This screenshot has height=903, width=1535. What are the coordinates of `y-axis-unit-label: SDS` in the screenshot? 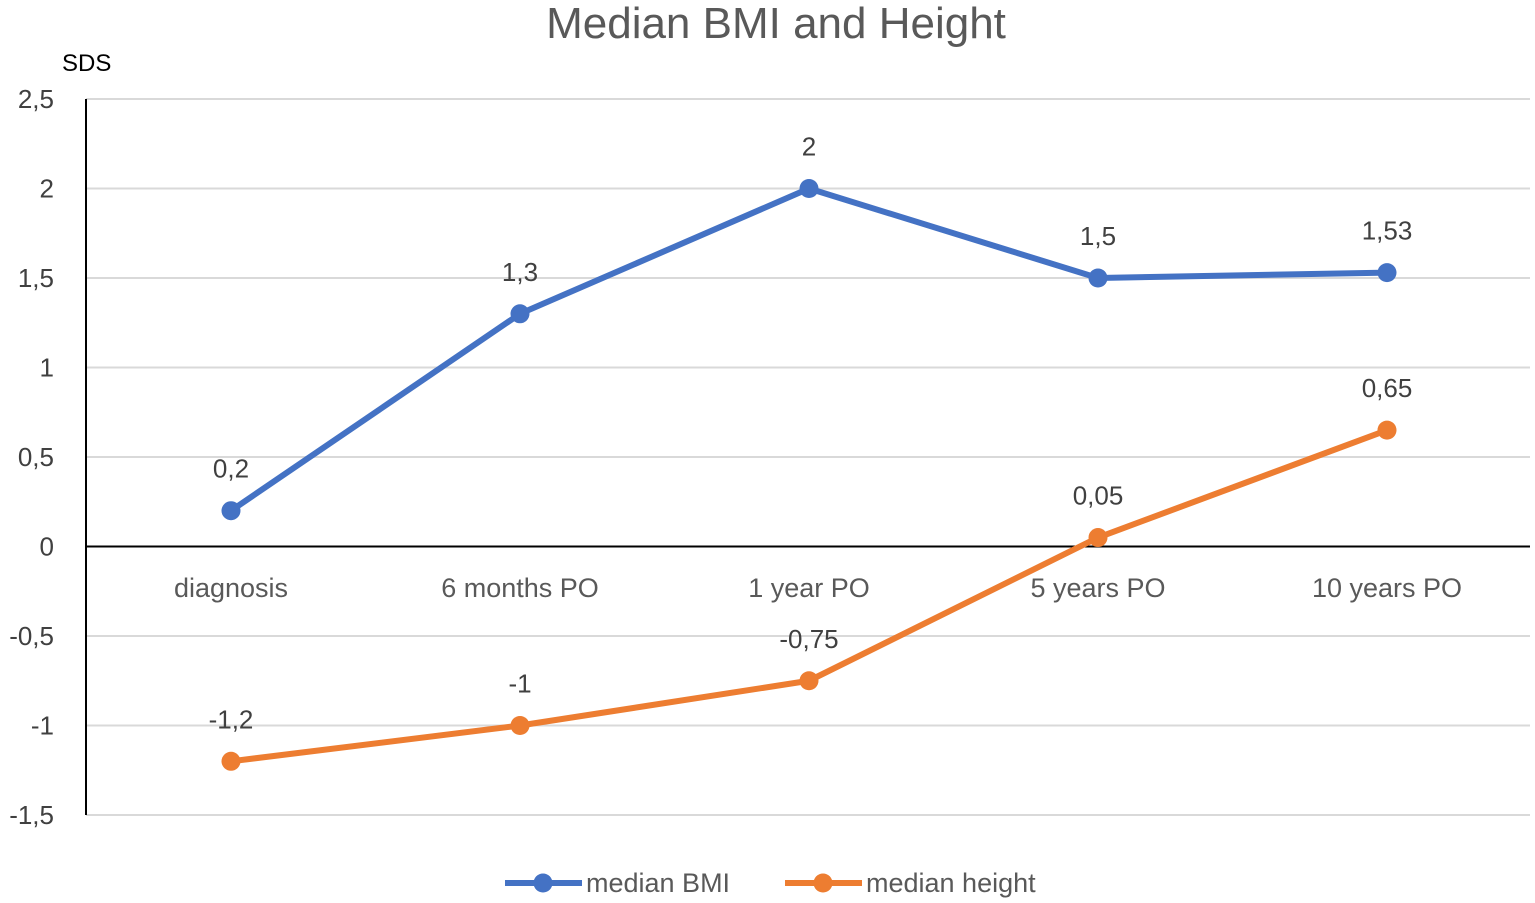 It's located at (86, 63).